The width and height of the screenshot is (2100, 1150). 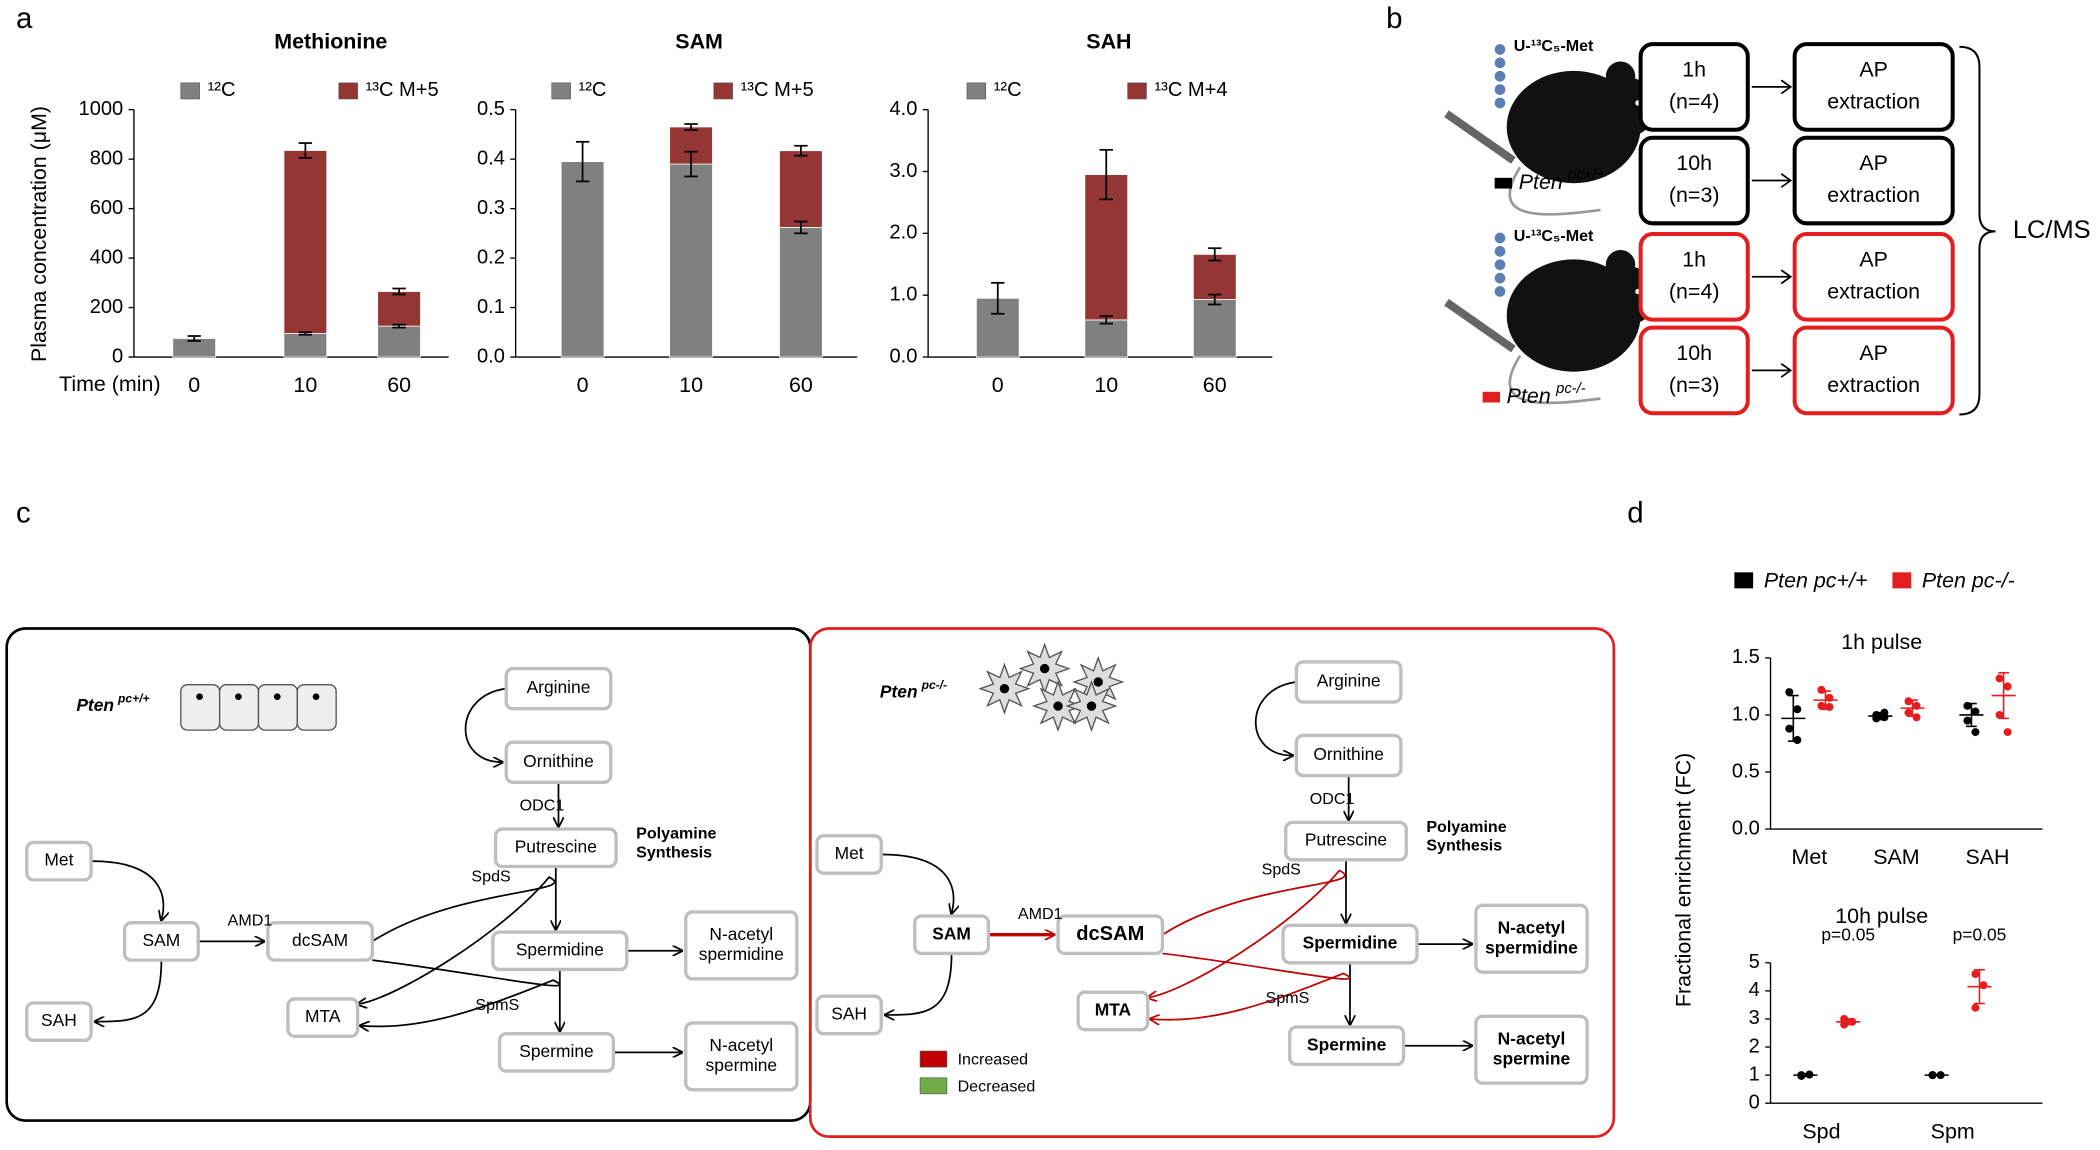 What do you see at coordinates (1816, 580) in the screenshot?
I see `legend-label: Pten pc+/+` at bounding box center [1816, 580].